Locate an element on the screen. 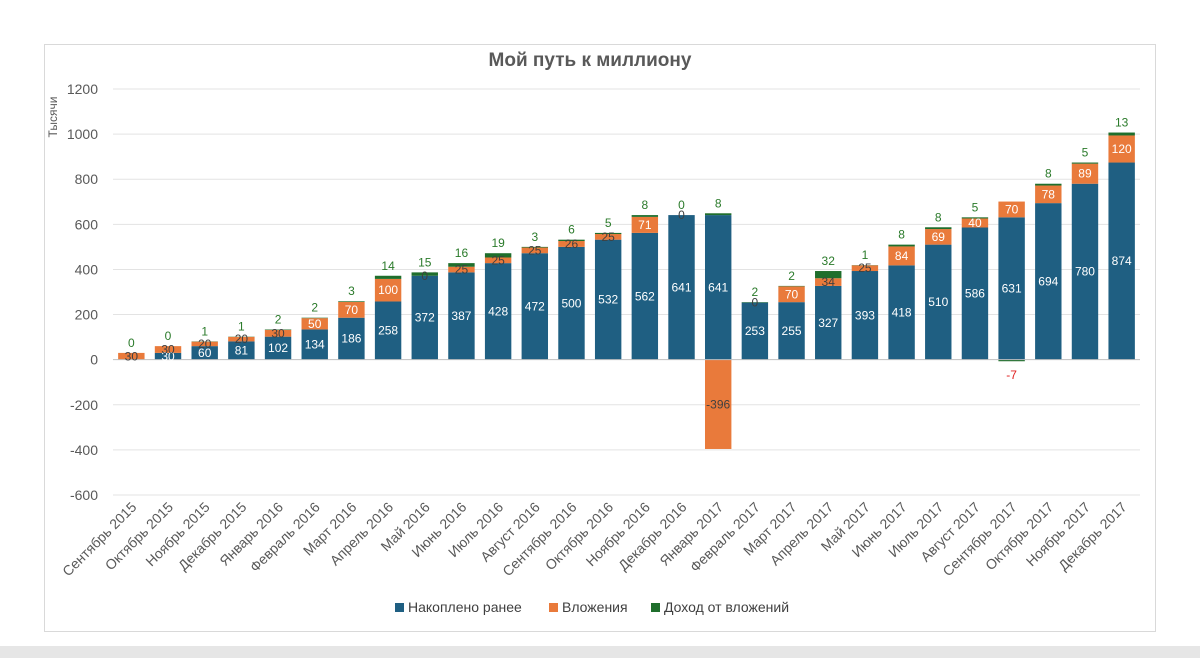 The height and width of the screenshot is (658, 1200). data-label: 20 is located at coordinates (205, 344).